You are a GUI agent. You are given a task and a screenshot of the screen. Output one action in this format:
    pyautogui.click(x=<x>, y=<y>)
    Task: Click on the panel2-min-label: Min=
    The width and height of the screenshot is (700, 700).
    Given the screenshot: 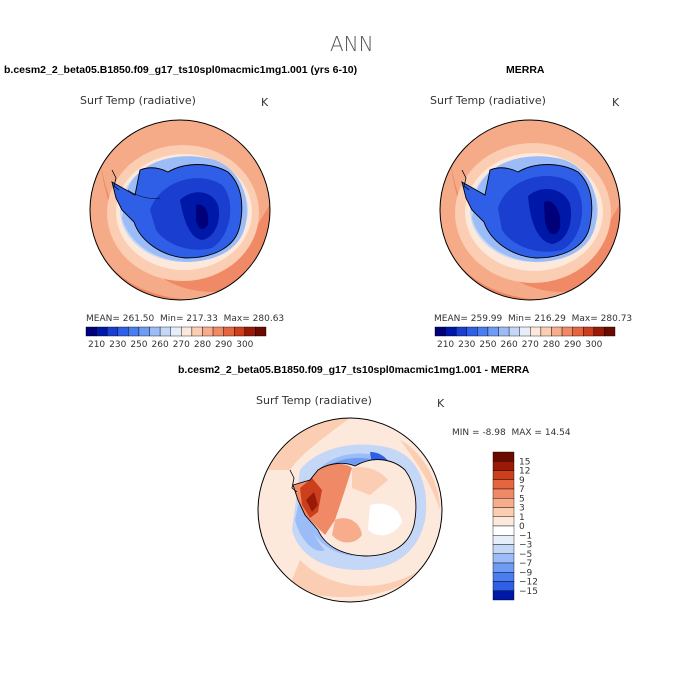 What is the action you would take?
    pyautogui.click(x=520, y=319)
    